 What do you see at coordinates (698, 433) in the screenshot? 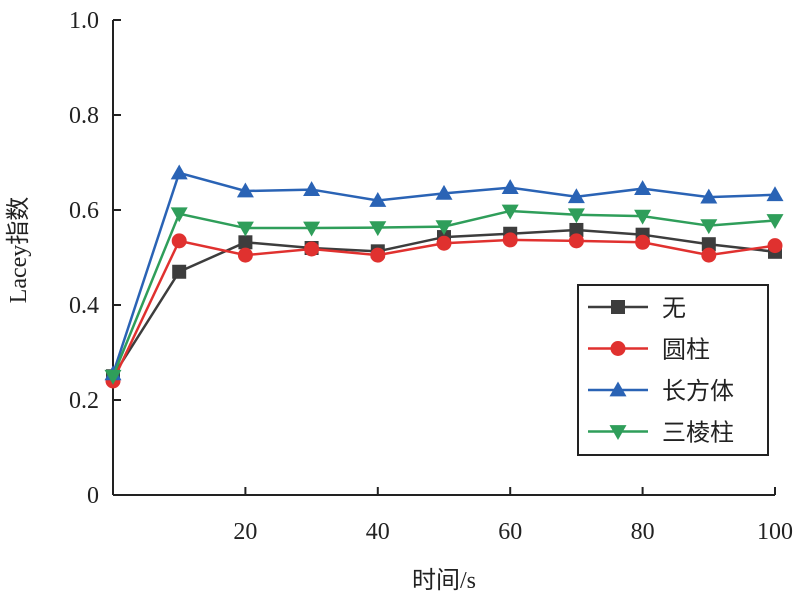
I see `legend-label: 三棱柱` at bounding box center [698, 433].